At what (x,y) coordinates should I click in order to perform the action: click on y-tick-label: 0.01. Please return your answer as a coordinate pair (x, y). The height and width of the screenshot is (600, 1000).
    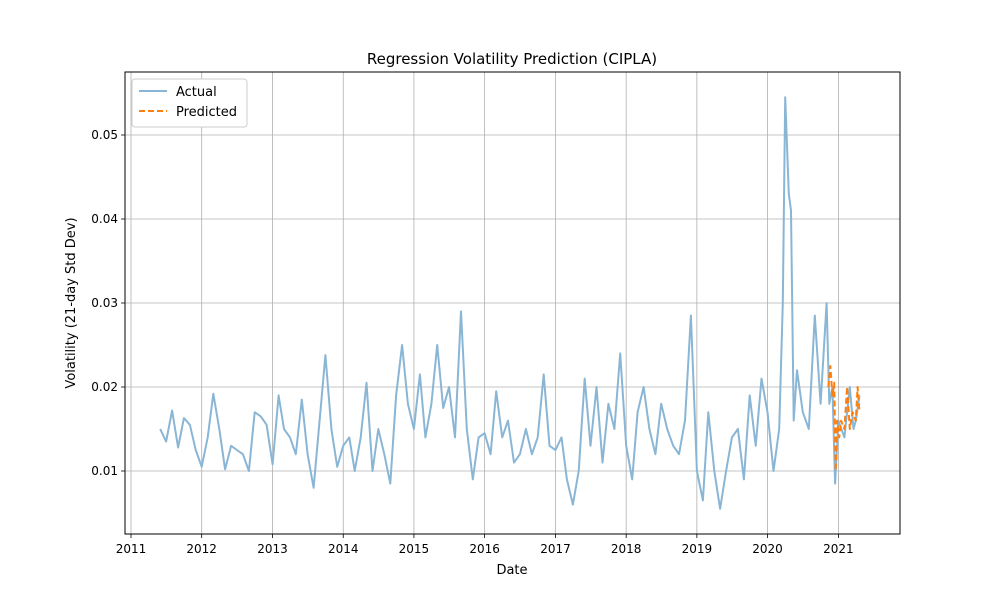
    Looking at the image, I should click on (104, 471).